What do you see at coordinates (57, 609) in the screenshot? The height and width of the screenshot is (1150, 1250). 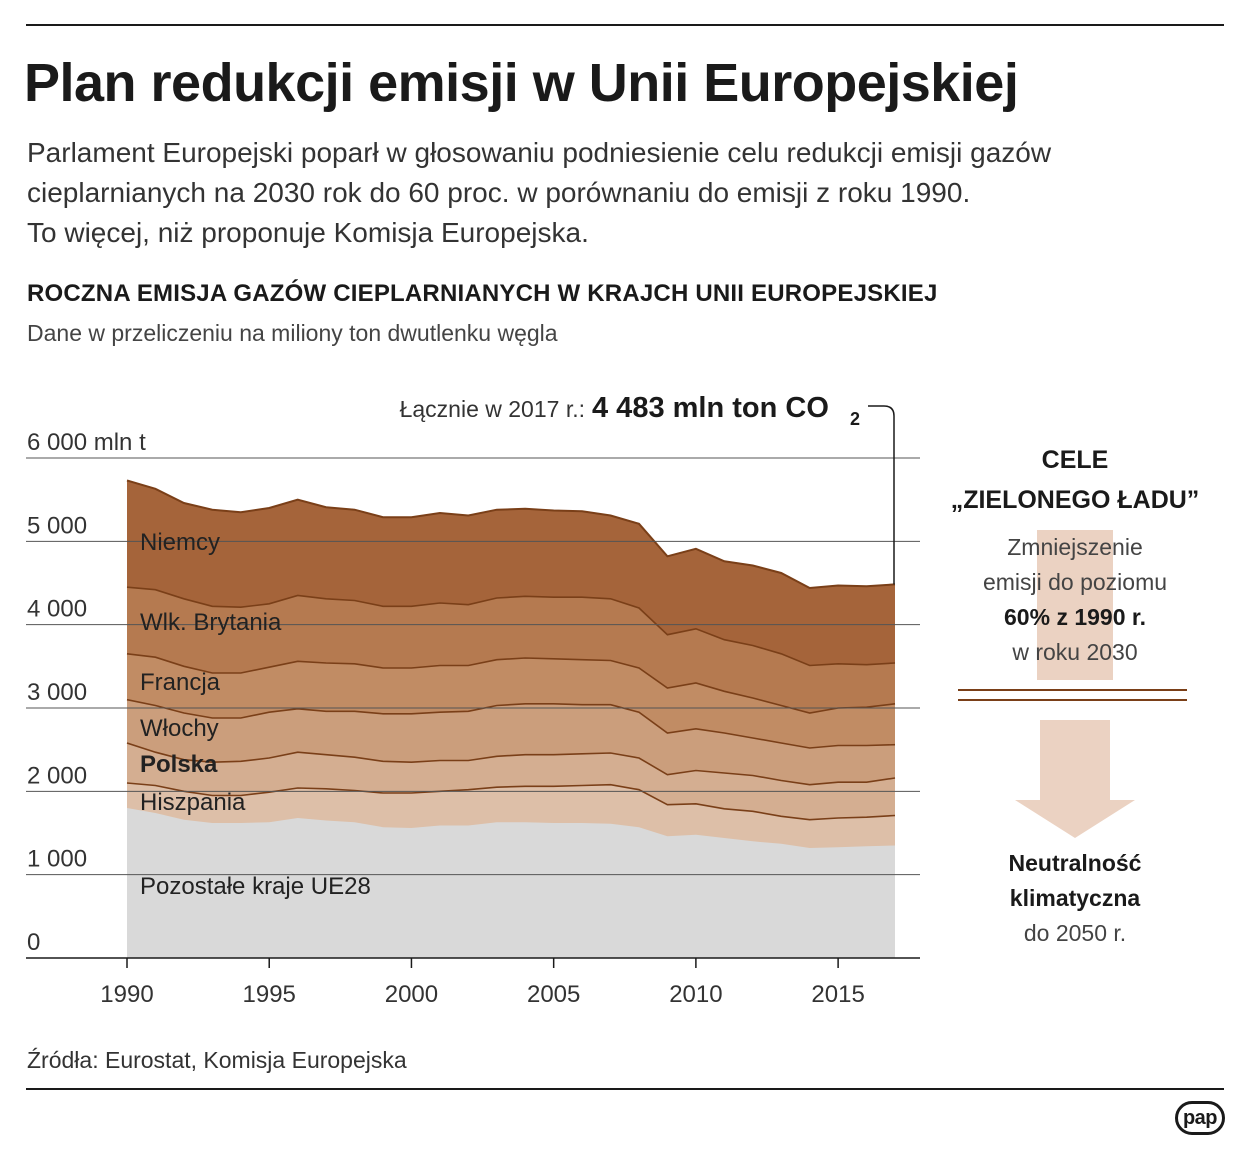 I see `y-tick-label: 4 000` at bounding box center [57, 609].